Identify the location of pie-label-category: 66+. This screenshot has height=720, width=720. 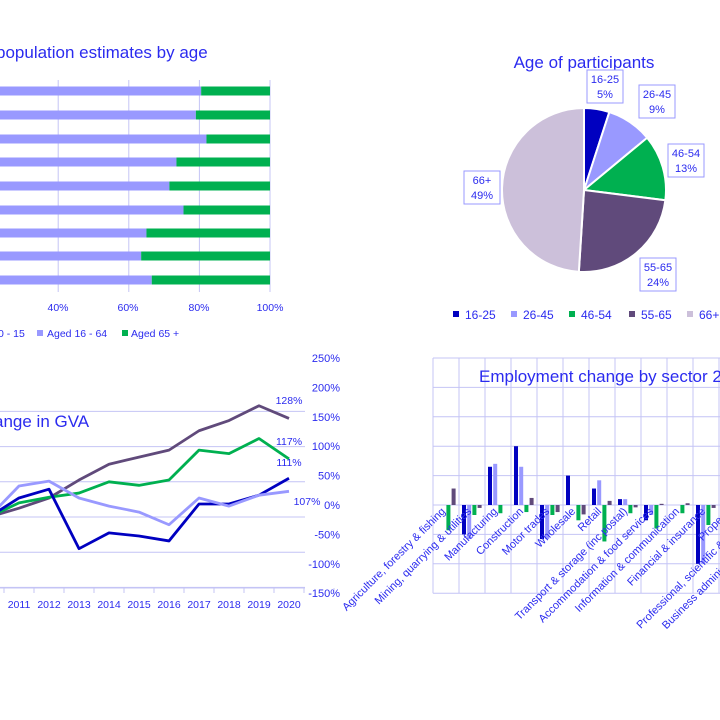
(482, 181).